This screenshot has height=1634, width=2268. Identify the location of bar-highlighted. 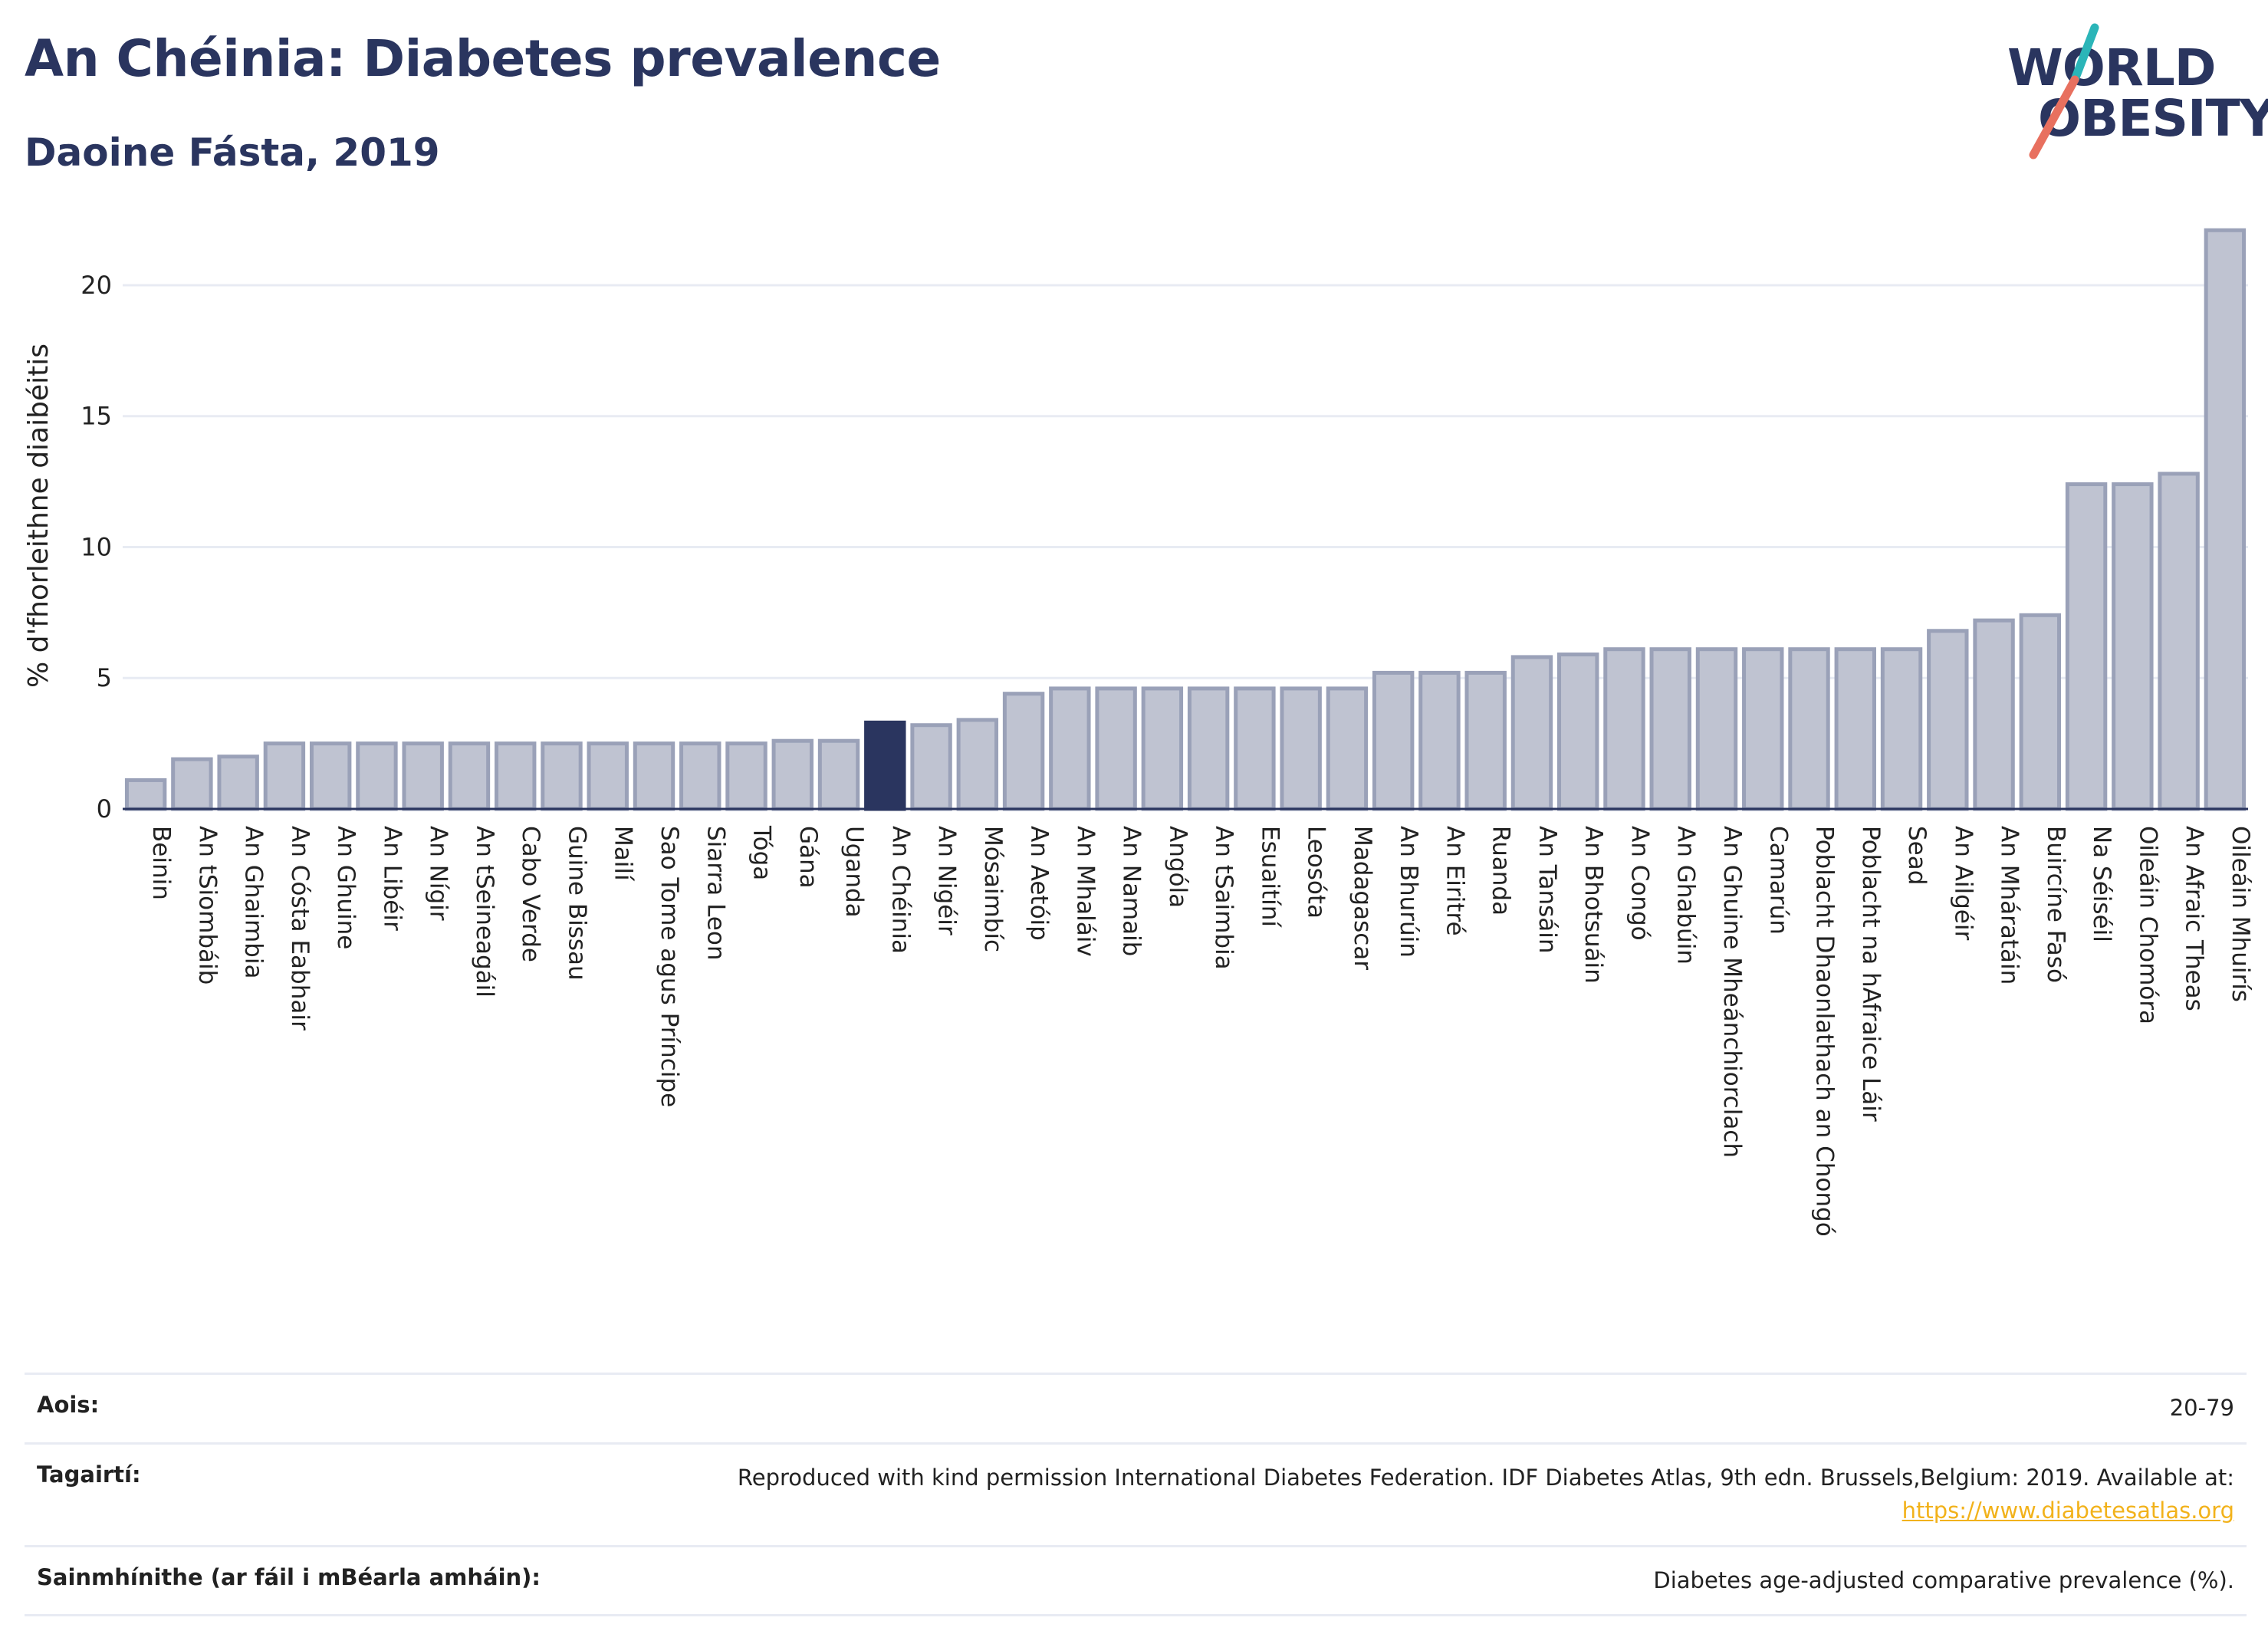
(885, 766).